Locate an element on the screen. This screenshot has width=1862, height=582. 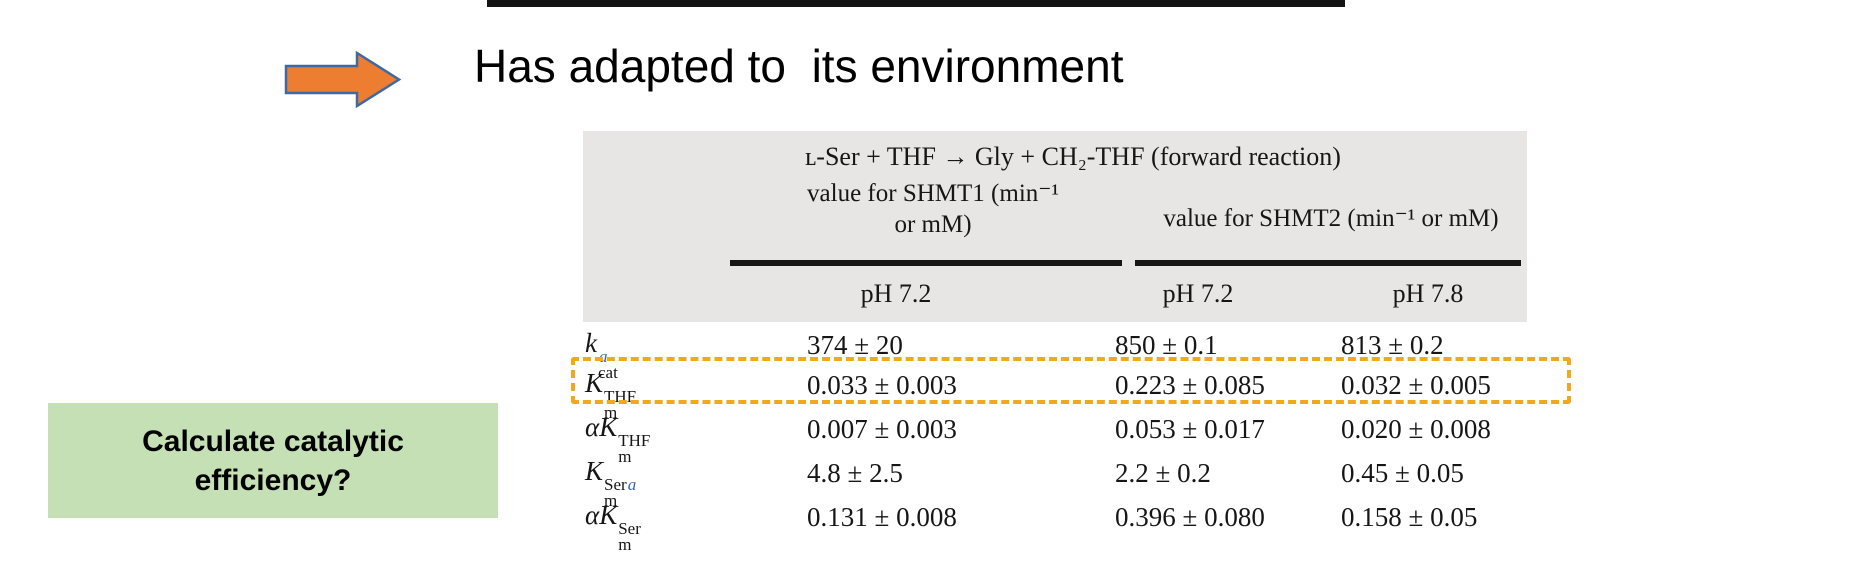
table-row: k a cat 374 ± 20 850 ± 0.1 813 ± 0.2 is located at coordinates (931, 354).